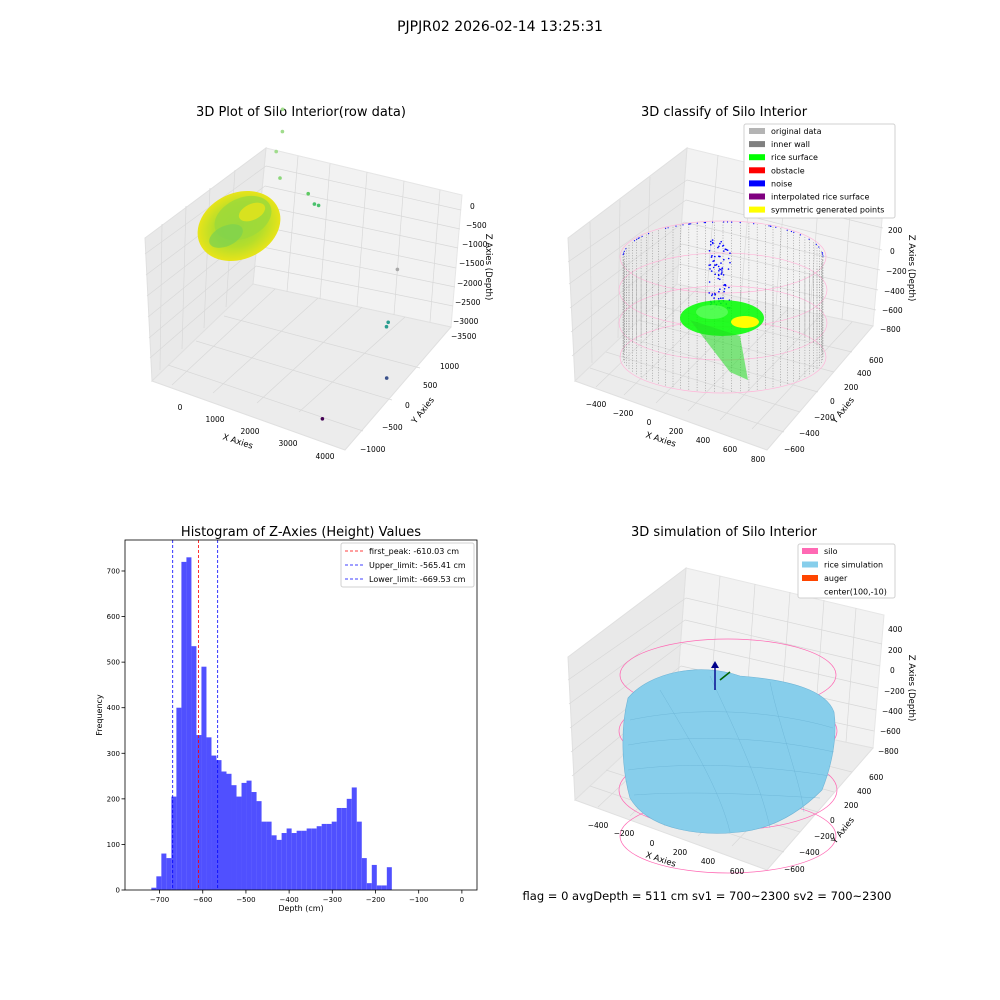 This screenshot has height=1000, width=1000. I want to click on histogram-axes-frame, so click(301, 715).